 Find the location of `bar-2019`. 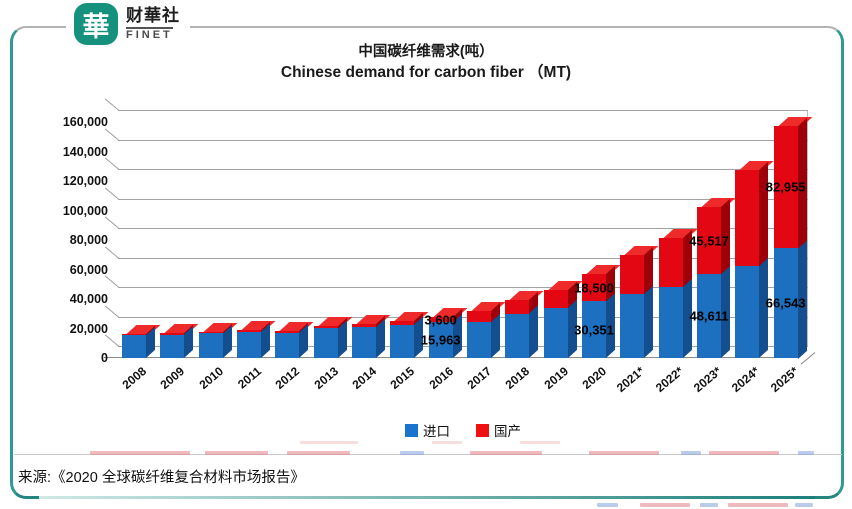

bar-2019 is located at coordinates (563, 319).